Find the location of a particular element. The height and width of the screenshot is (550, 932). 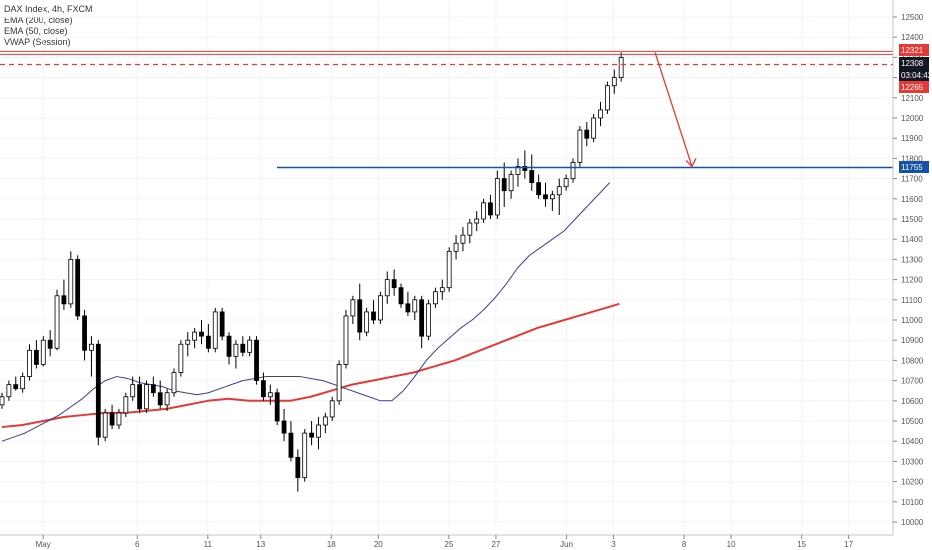

price-tick-label: 11300 is located at coordinates (912, 259).